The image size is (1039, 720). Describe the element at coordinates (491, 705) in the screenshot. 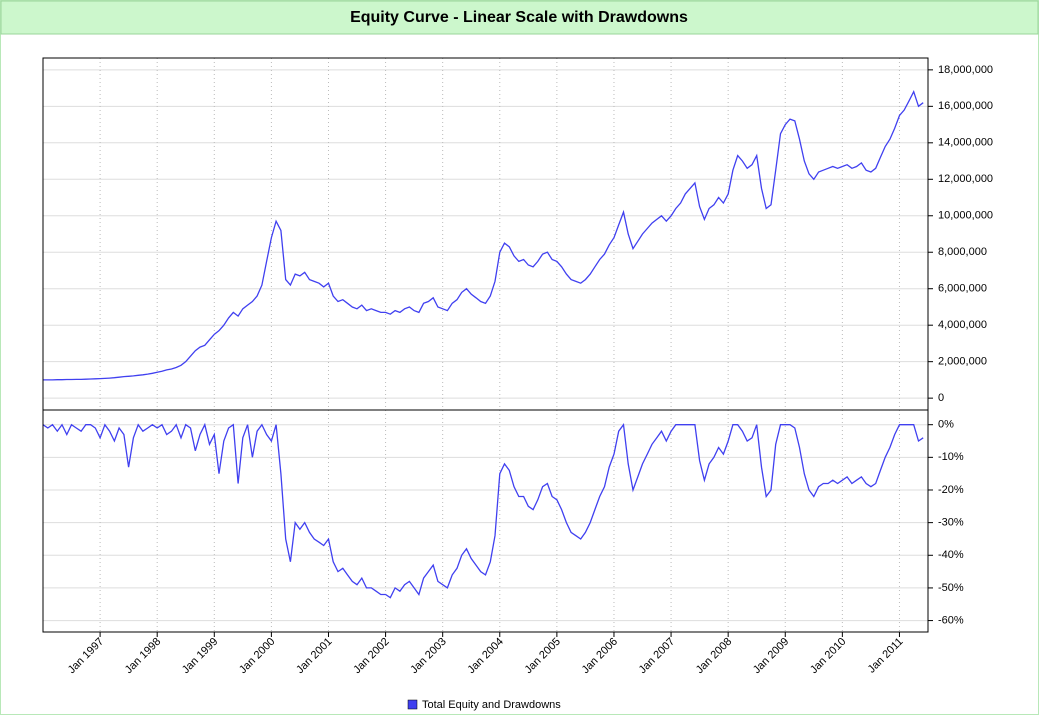

I see `legend-label: Total Equity and Drawdowns` at that location.